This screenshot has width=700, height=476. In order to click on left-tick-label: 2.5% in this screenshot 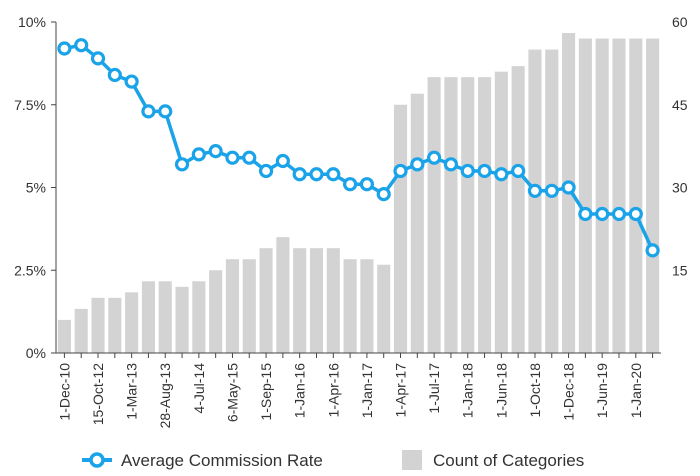, I will do `click(30, 270)`.